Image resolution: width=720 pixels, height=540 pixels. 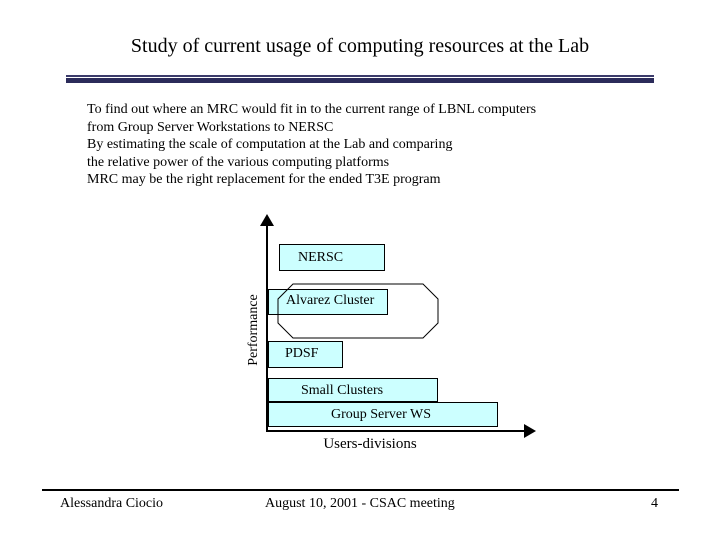 I want to click on alvarez-cluster-label: Alvarez Cluster, so click(x=330, y=300).